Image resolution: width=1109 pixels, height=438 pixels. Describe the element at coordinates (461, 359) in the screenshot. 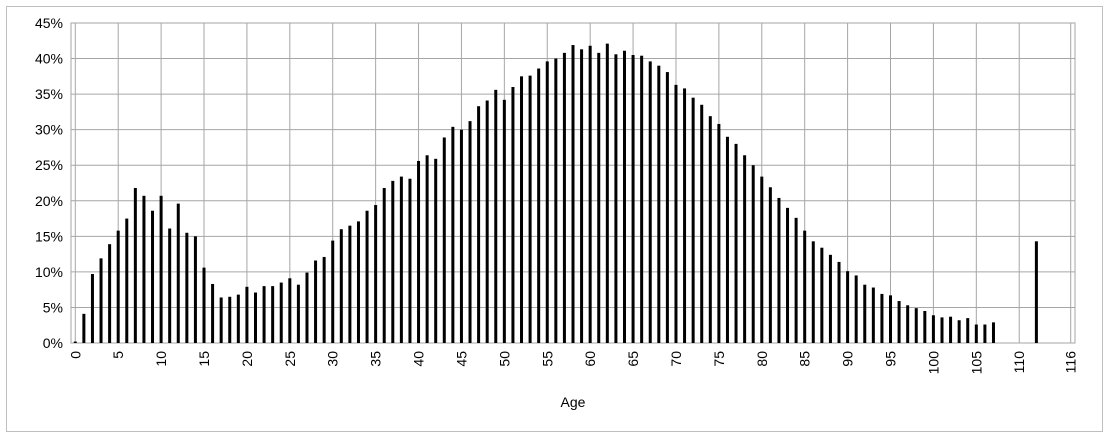

I see `x-tick-label: 45` at that location.